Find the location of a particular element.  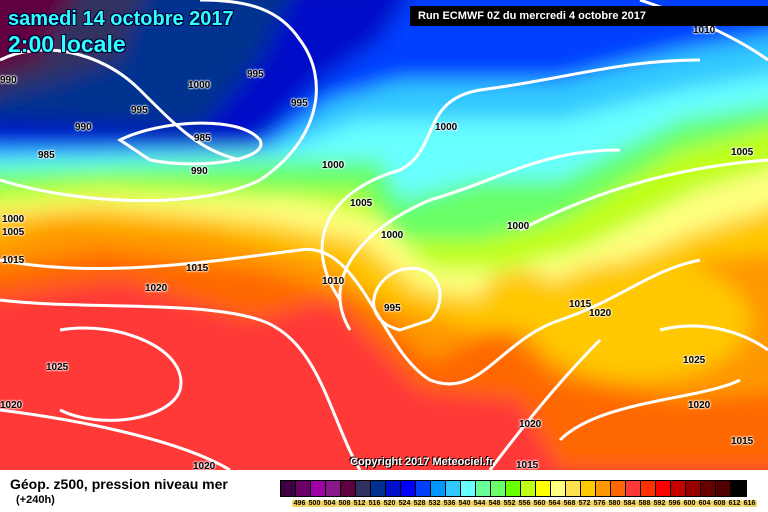

legend-tick: 512 is located at coordinates (359, 503).